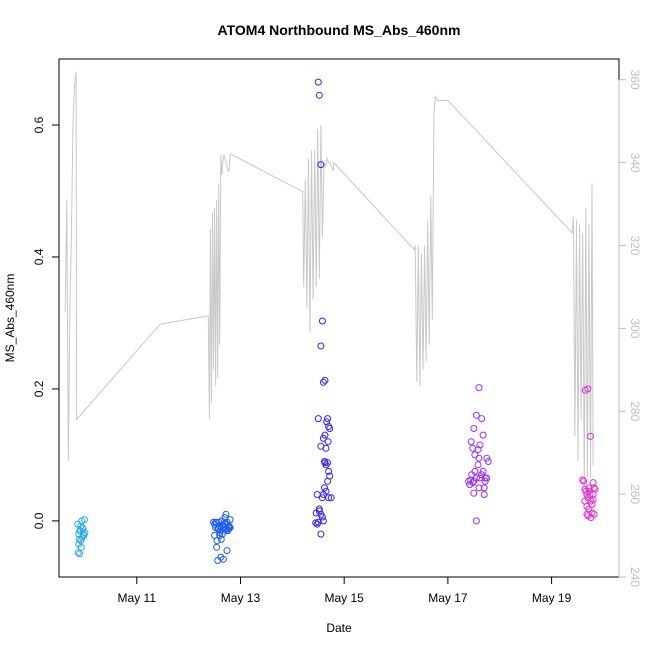  What do you see at coordinates (448, 598) in the screenshot?
I see `x-tick-label: May 17` at bounding box center [448, 598].